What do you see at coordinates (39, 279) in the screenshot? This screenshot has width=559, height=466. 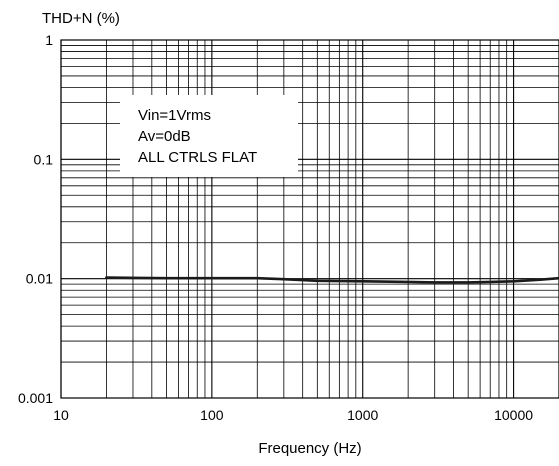 I see `y-tick-label: 0.01` at bounding box center [39, 279].